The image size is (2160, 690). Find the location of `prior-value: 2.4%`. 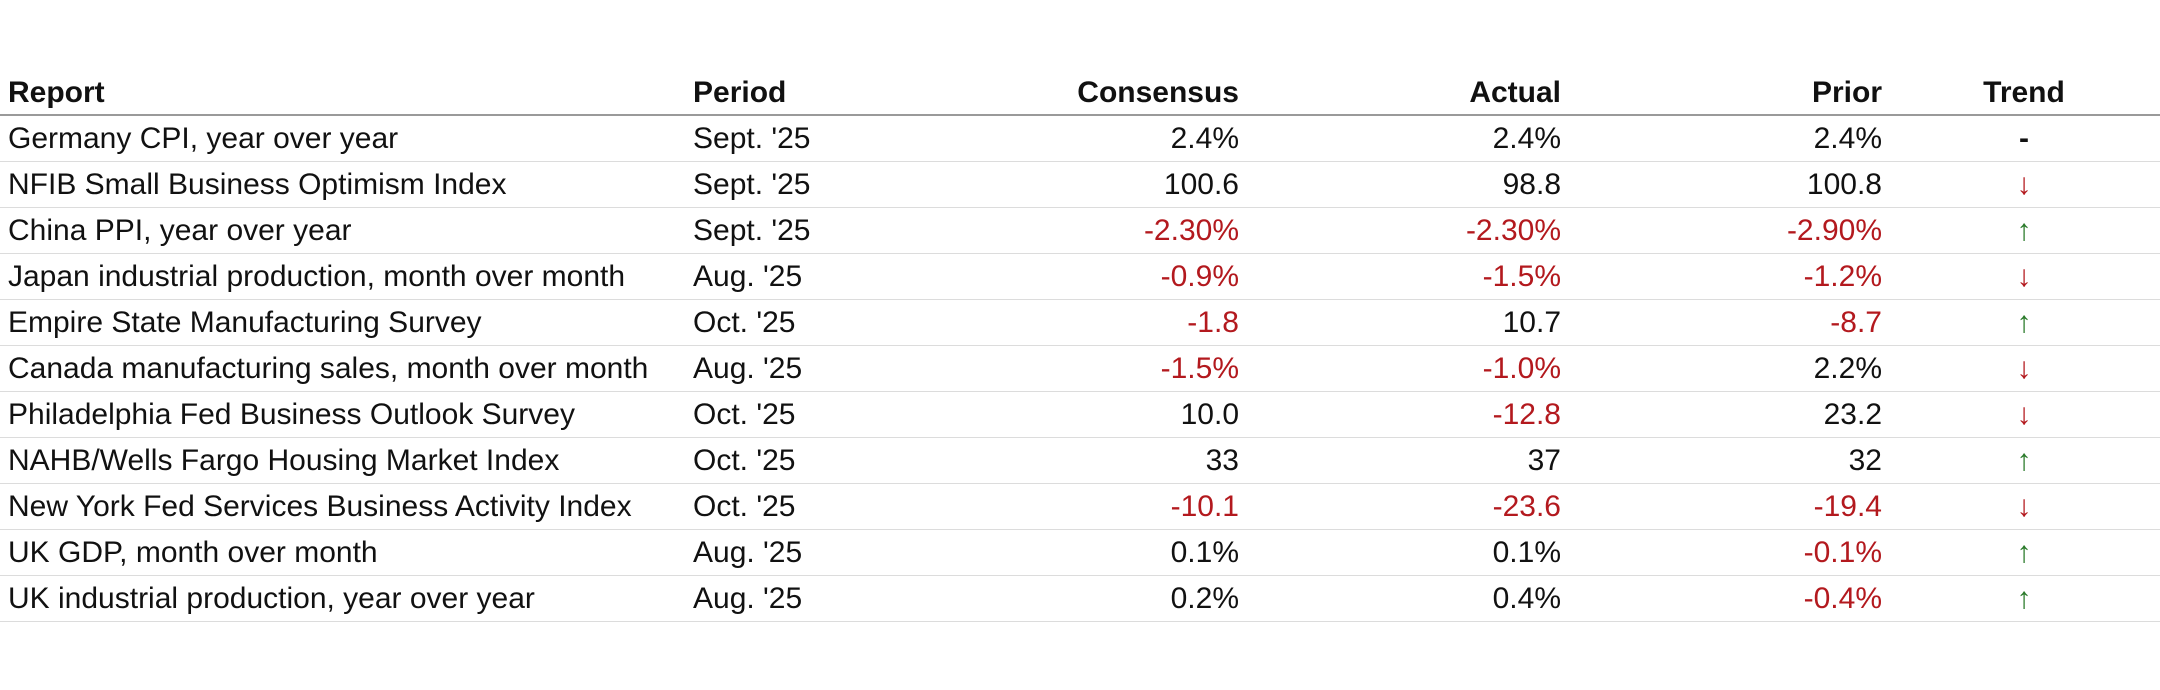

prior-value: 2.4% is located at coordinates (1727, 138).